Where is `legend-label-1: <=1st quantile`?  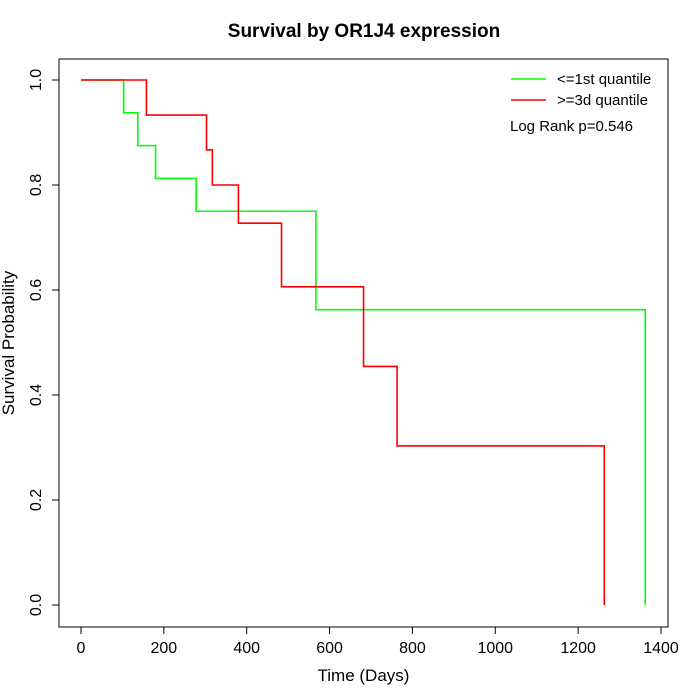
legend-label-1: <=1st quantile is located at coordinates (604, 79).